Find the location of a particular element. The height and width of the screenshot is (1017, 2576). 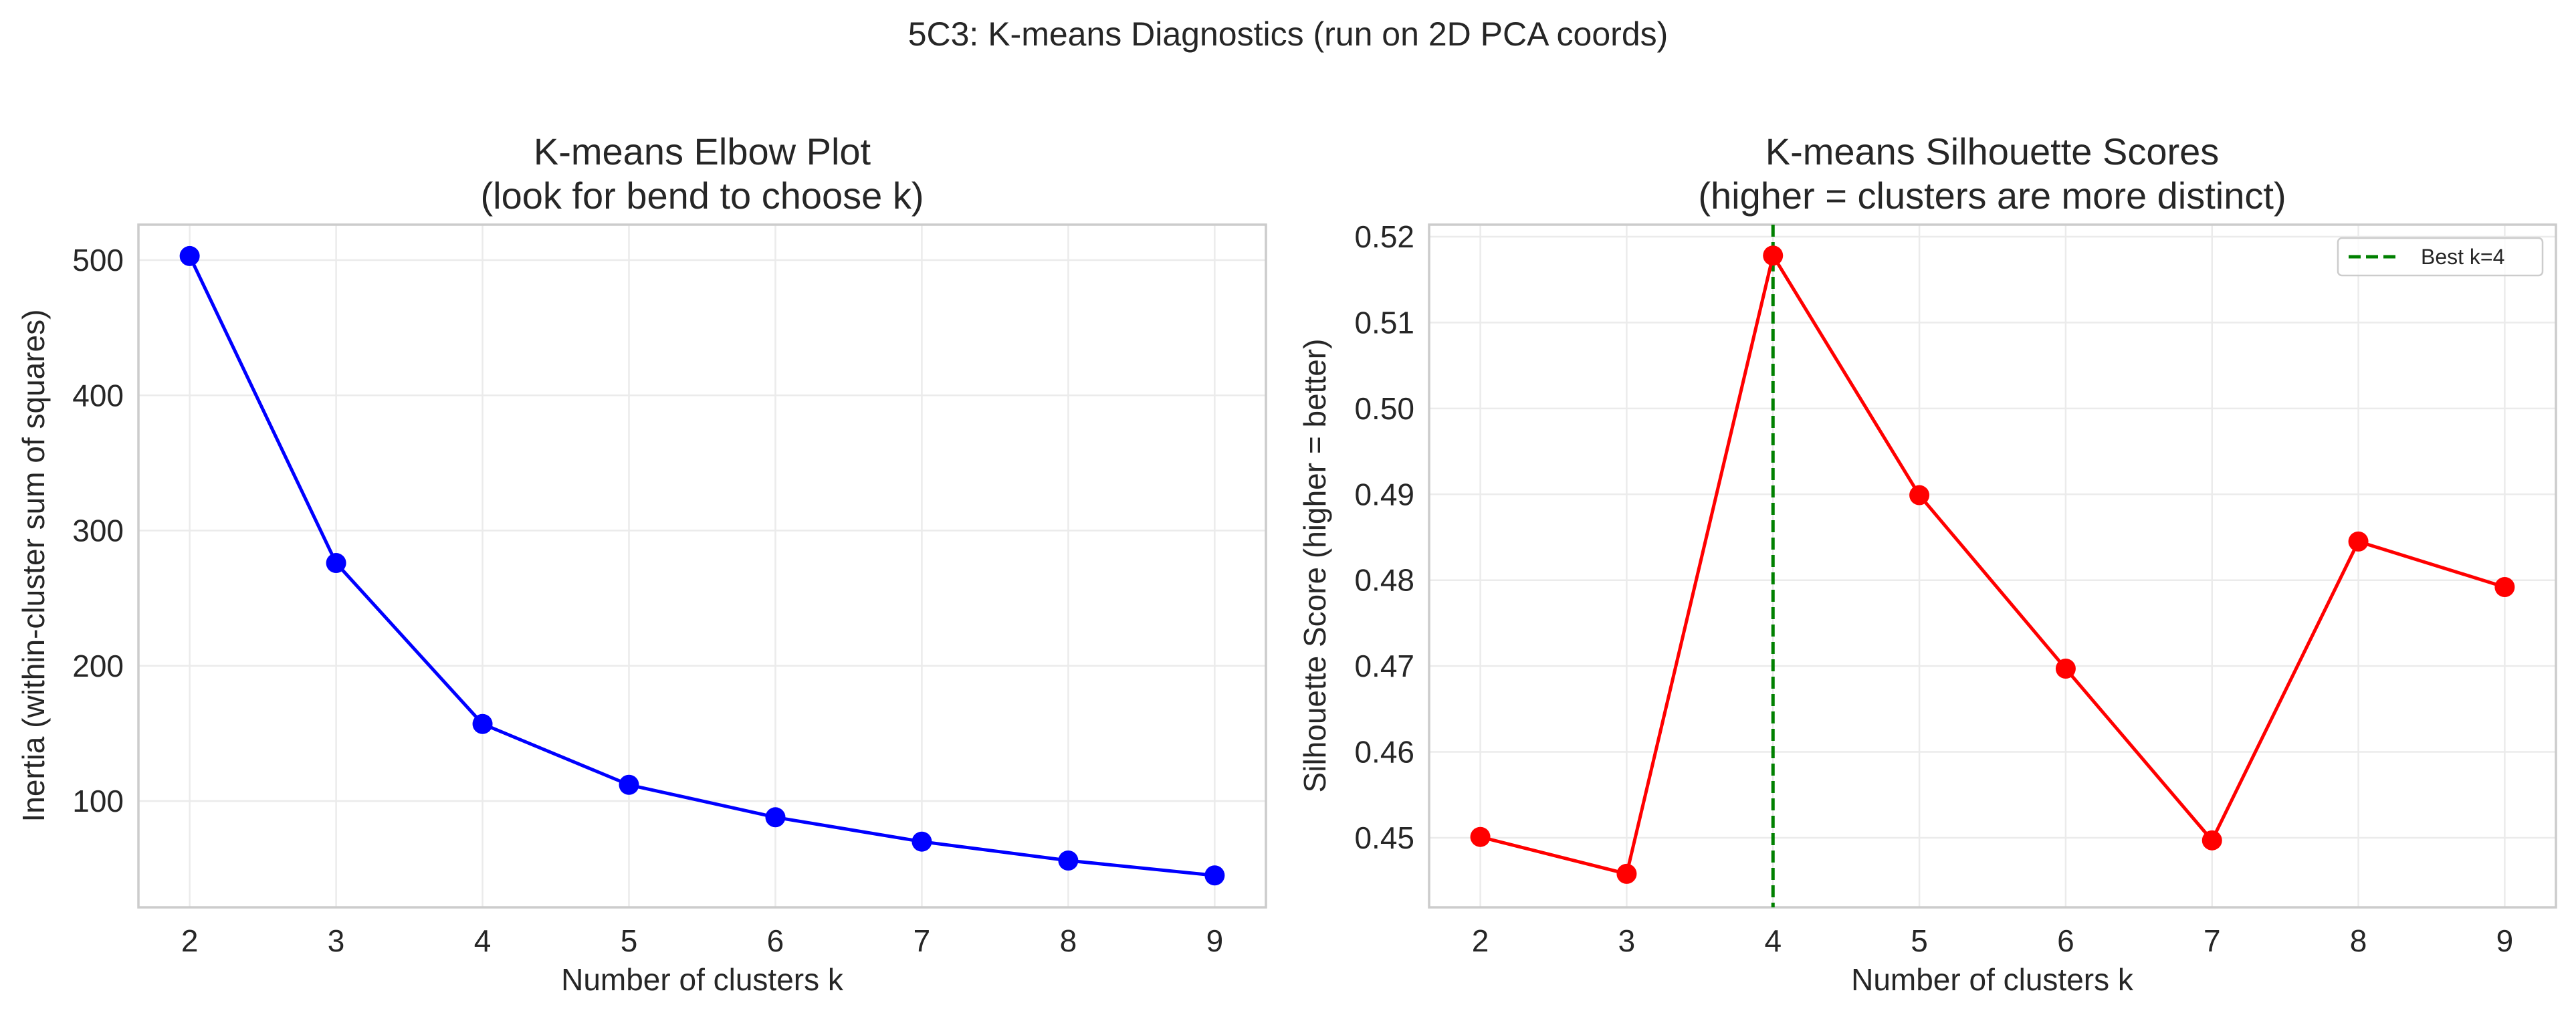

silhouette-xtick-label: 9 is located at coordinates (2505, 940).